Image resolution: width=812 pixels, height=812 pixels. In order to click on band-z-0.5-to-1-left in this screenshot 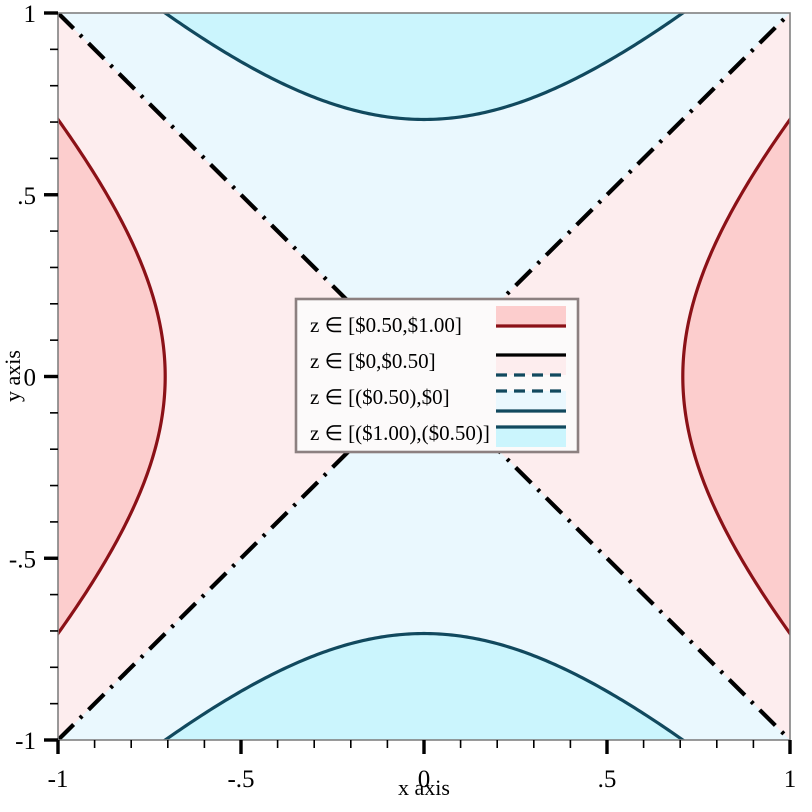, I will do `click(112, 376)`.